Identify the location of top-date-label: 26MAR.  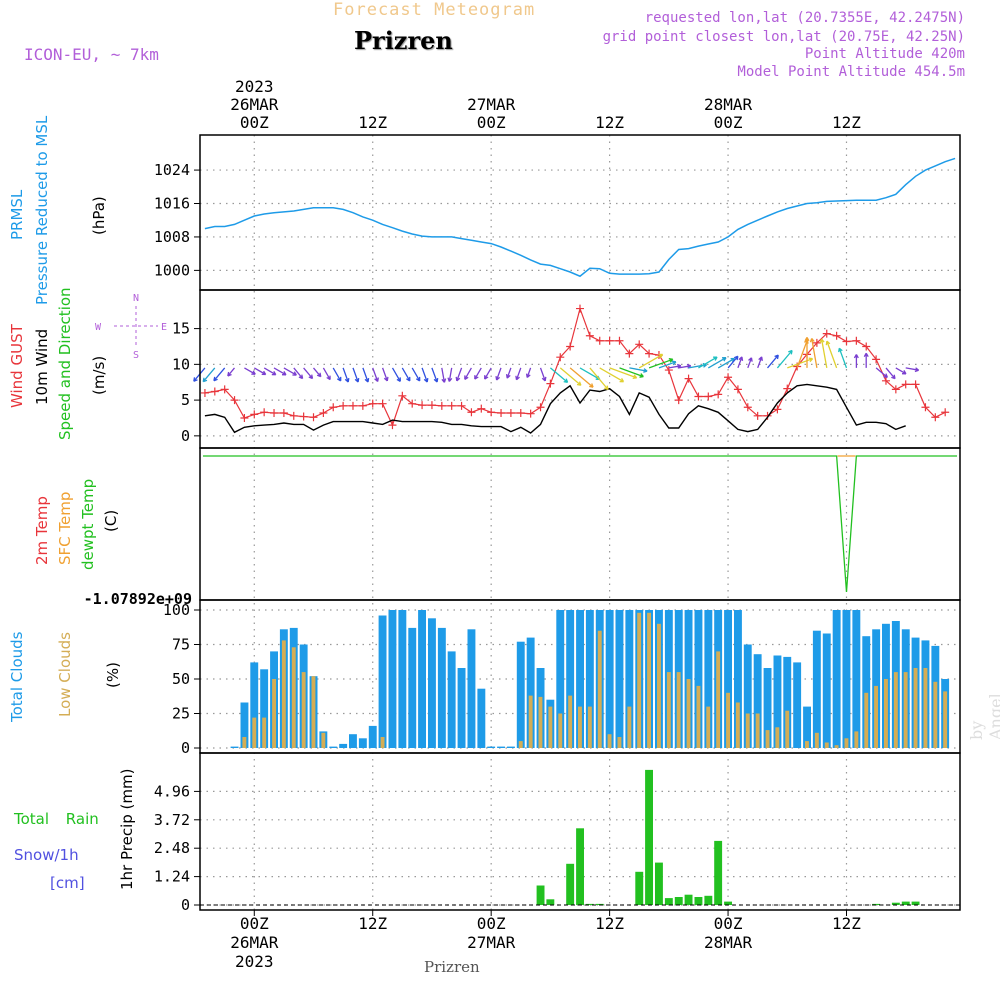
(254, 104).